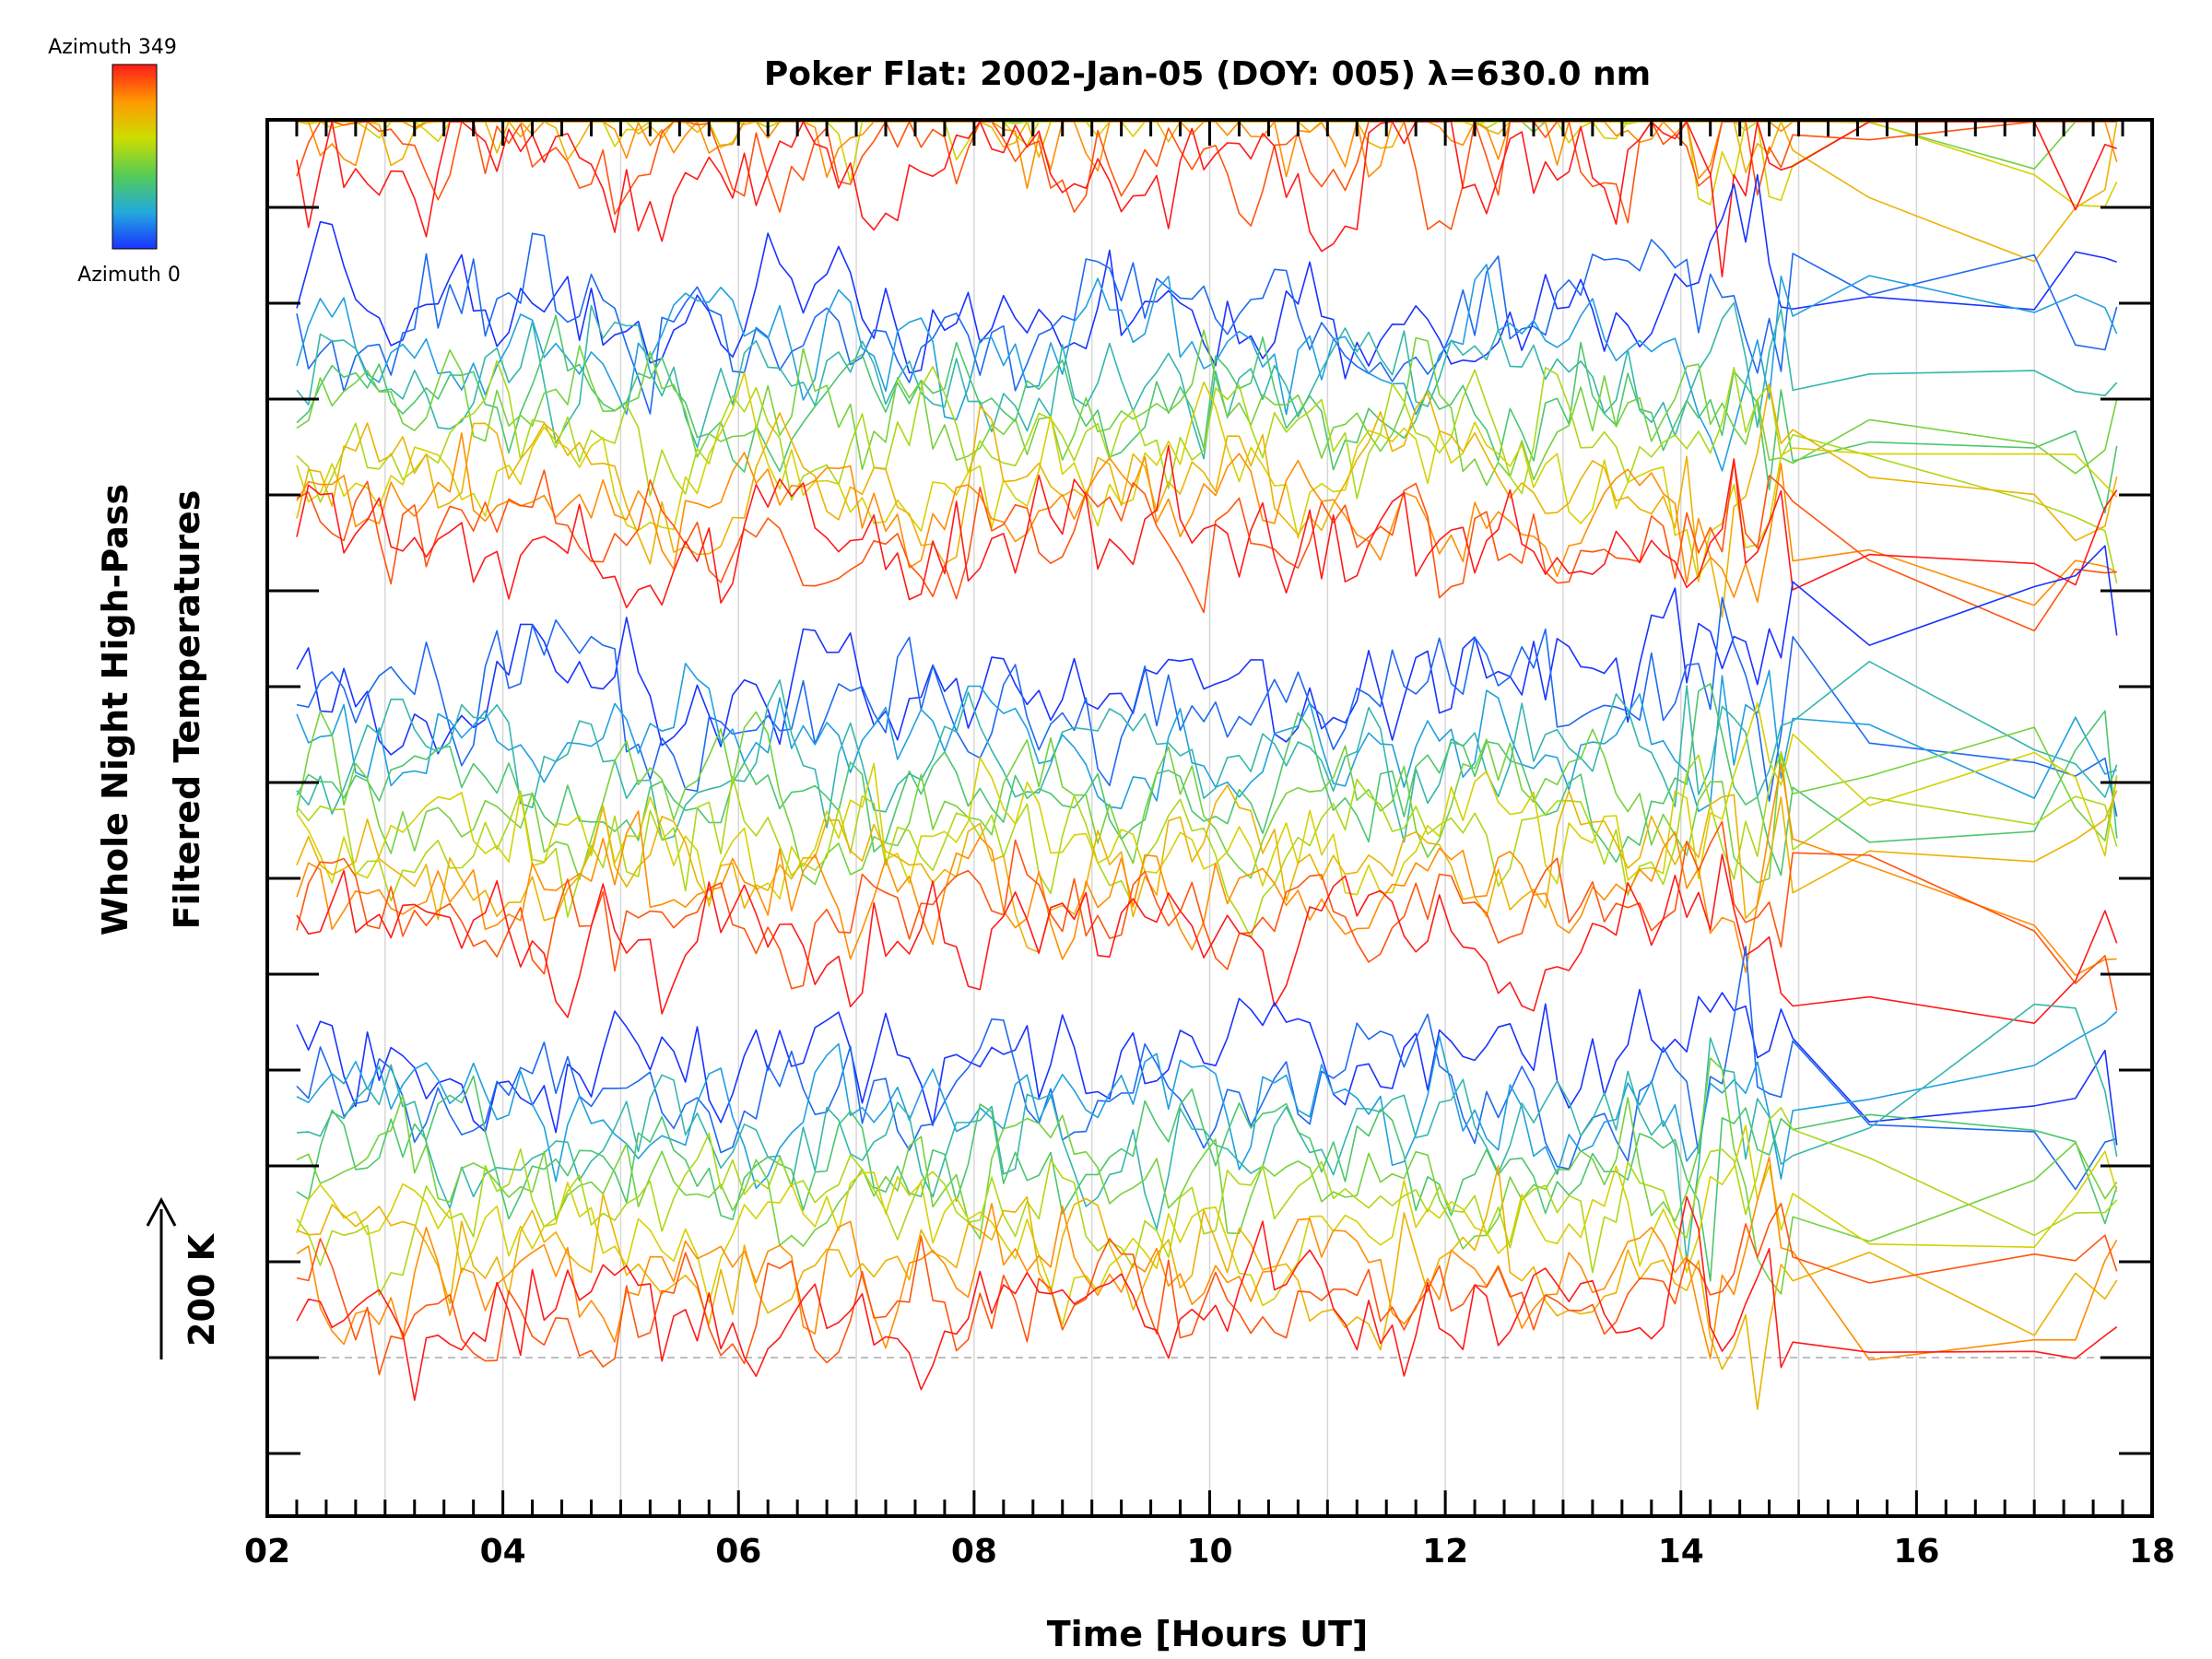 The image size is (2212, 1659). What do you see at coordinates (1209, 1552) in the screenshot?
I see `x-tick-label: 10` at bounding box center [1209, 1552].